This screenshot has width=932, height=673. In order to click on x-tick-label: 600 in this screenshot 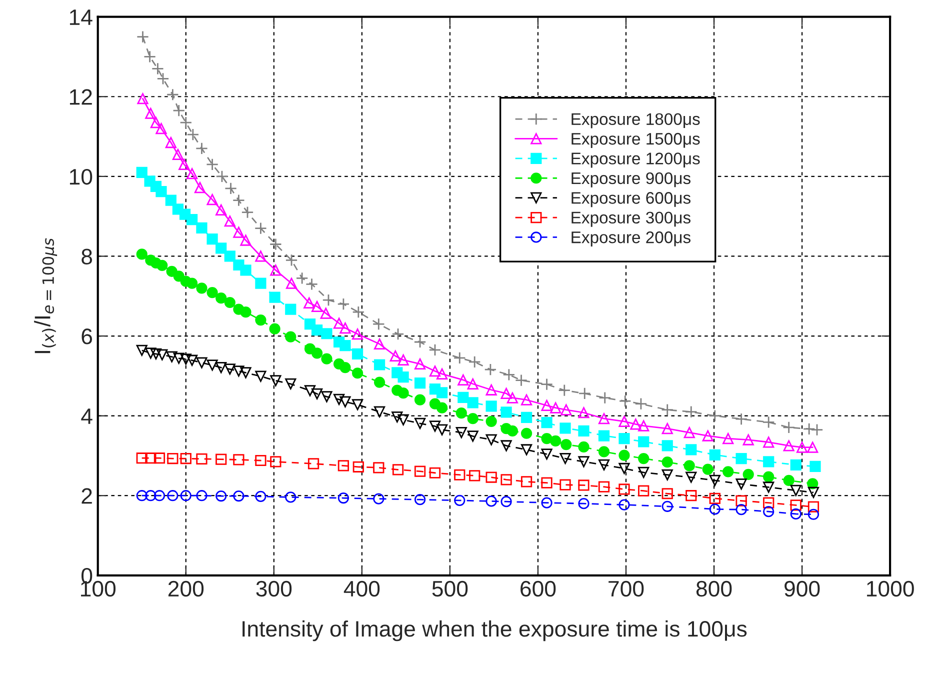, I will do `click(538, 588)`.